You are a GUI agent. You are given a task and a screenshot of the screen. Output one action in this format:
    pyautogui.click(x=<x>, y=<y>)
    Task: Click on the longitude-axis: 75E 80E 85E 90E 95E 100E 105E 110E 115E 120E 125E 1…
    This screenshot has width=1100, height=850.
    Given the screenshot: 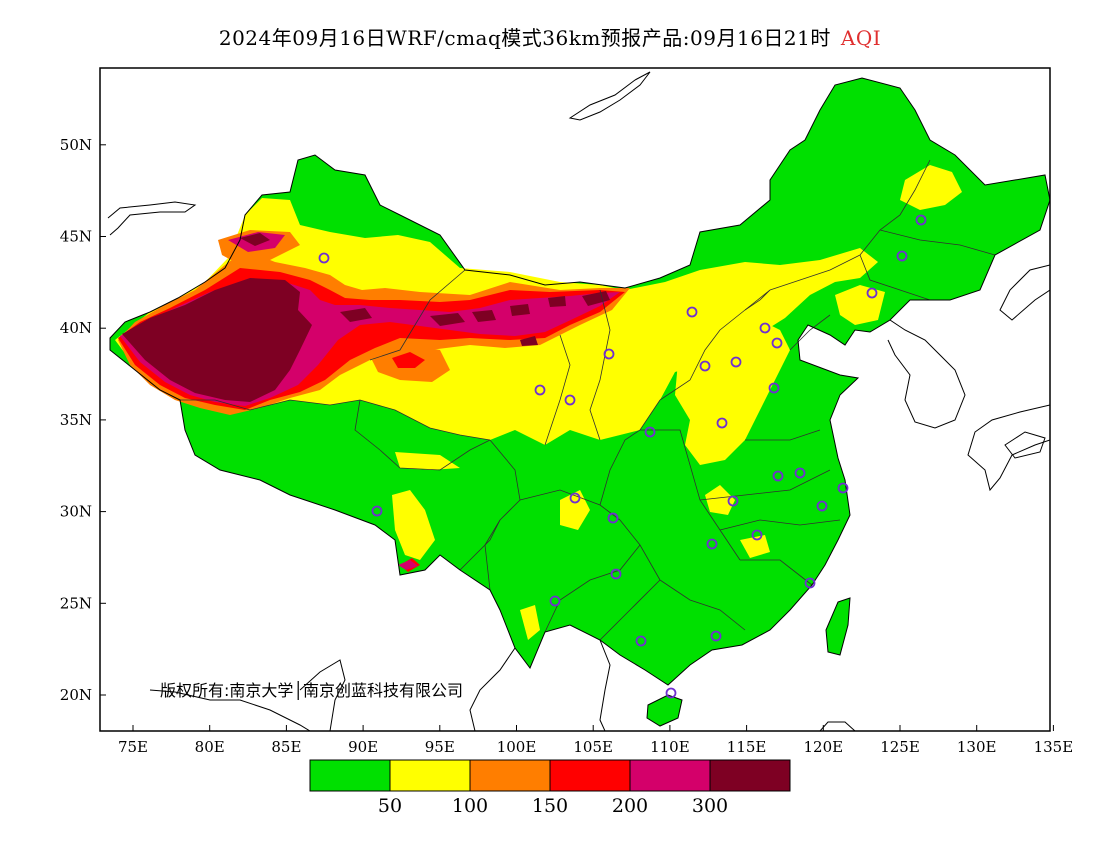 What is the action you would take?
    pyautogui.click(x=595, y=740)
    